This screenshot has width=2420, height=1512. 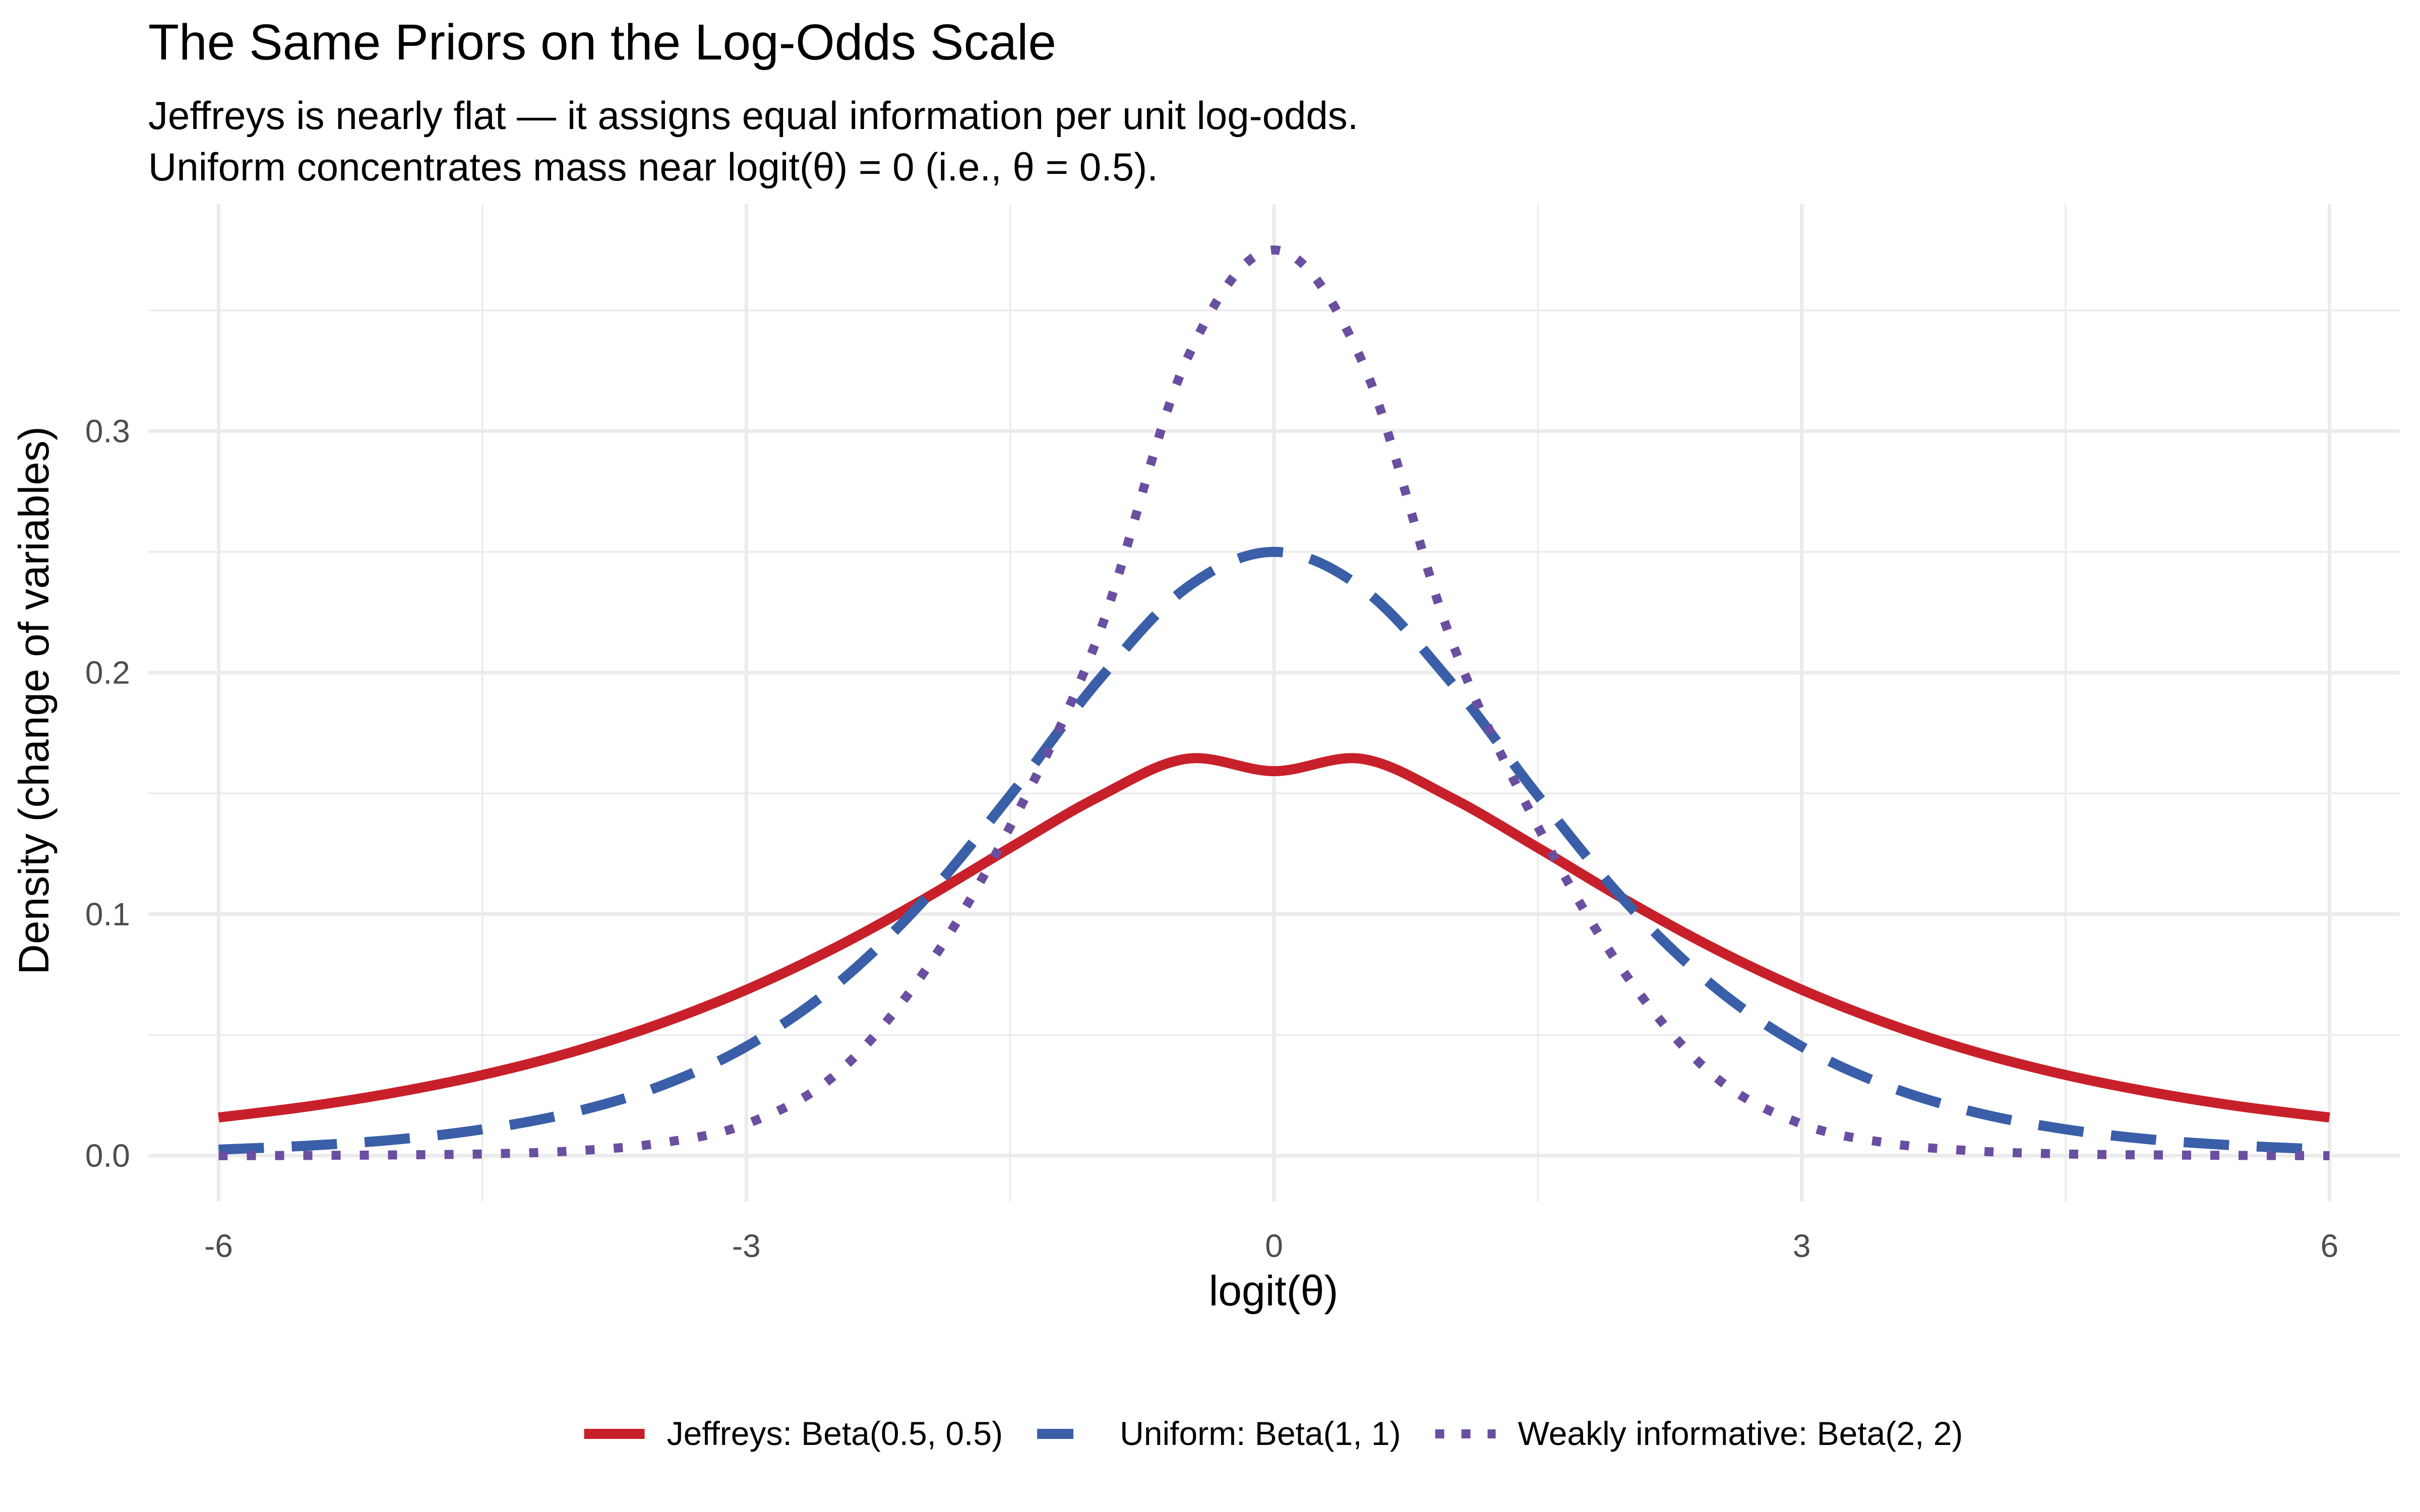 I want to click on x-tick-label: -6, so click(x=218, y=1246).